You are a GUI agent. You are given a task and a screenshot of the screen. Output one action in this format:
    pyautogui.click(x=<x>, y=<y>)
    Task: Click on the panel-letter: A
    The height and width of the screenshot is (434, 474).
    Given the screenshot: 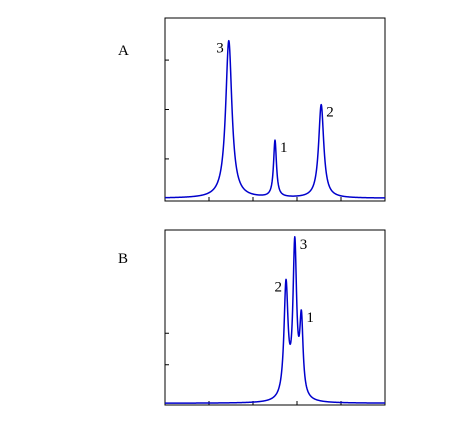 What is the action you would take?
    pyautogui.click(x=123, y=51)
    